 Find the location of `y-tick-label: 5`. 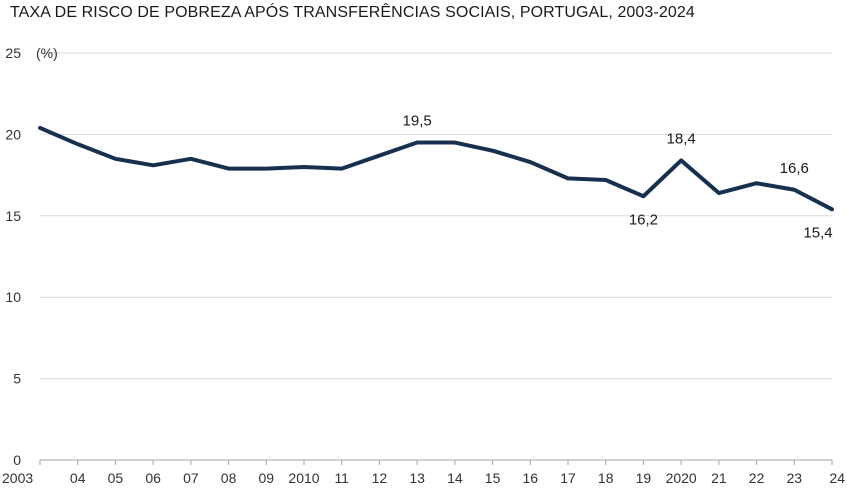

y-tick-label: 5 is located at coordinates (17, 379).